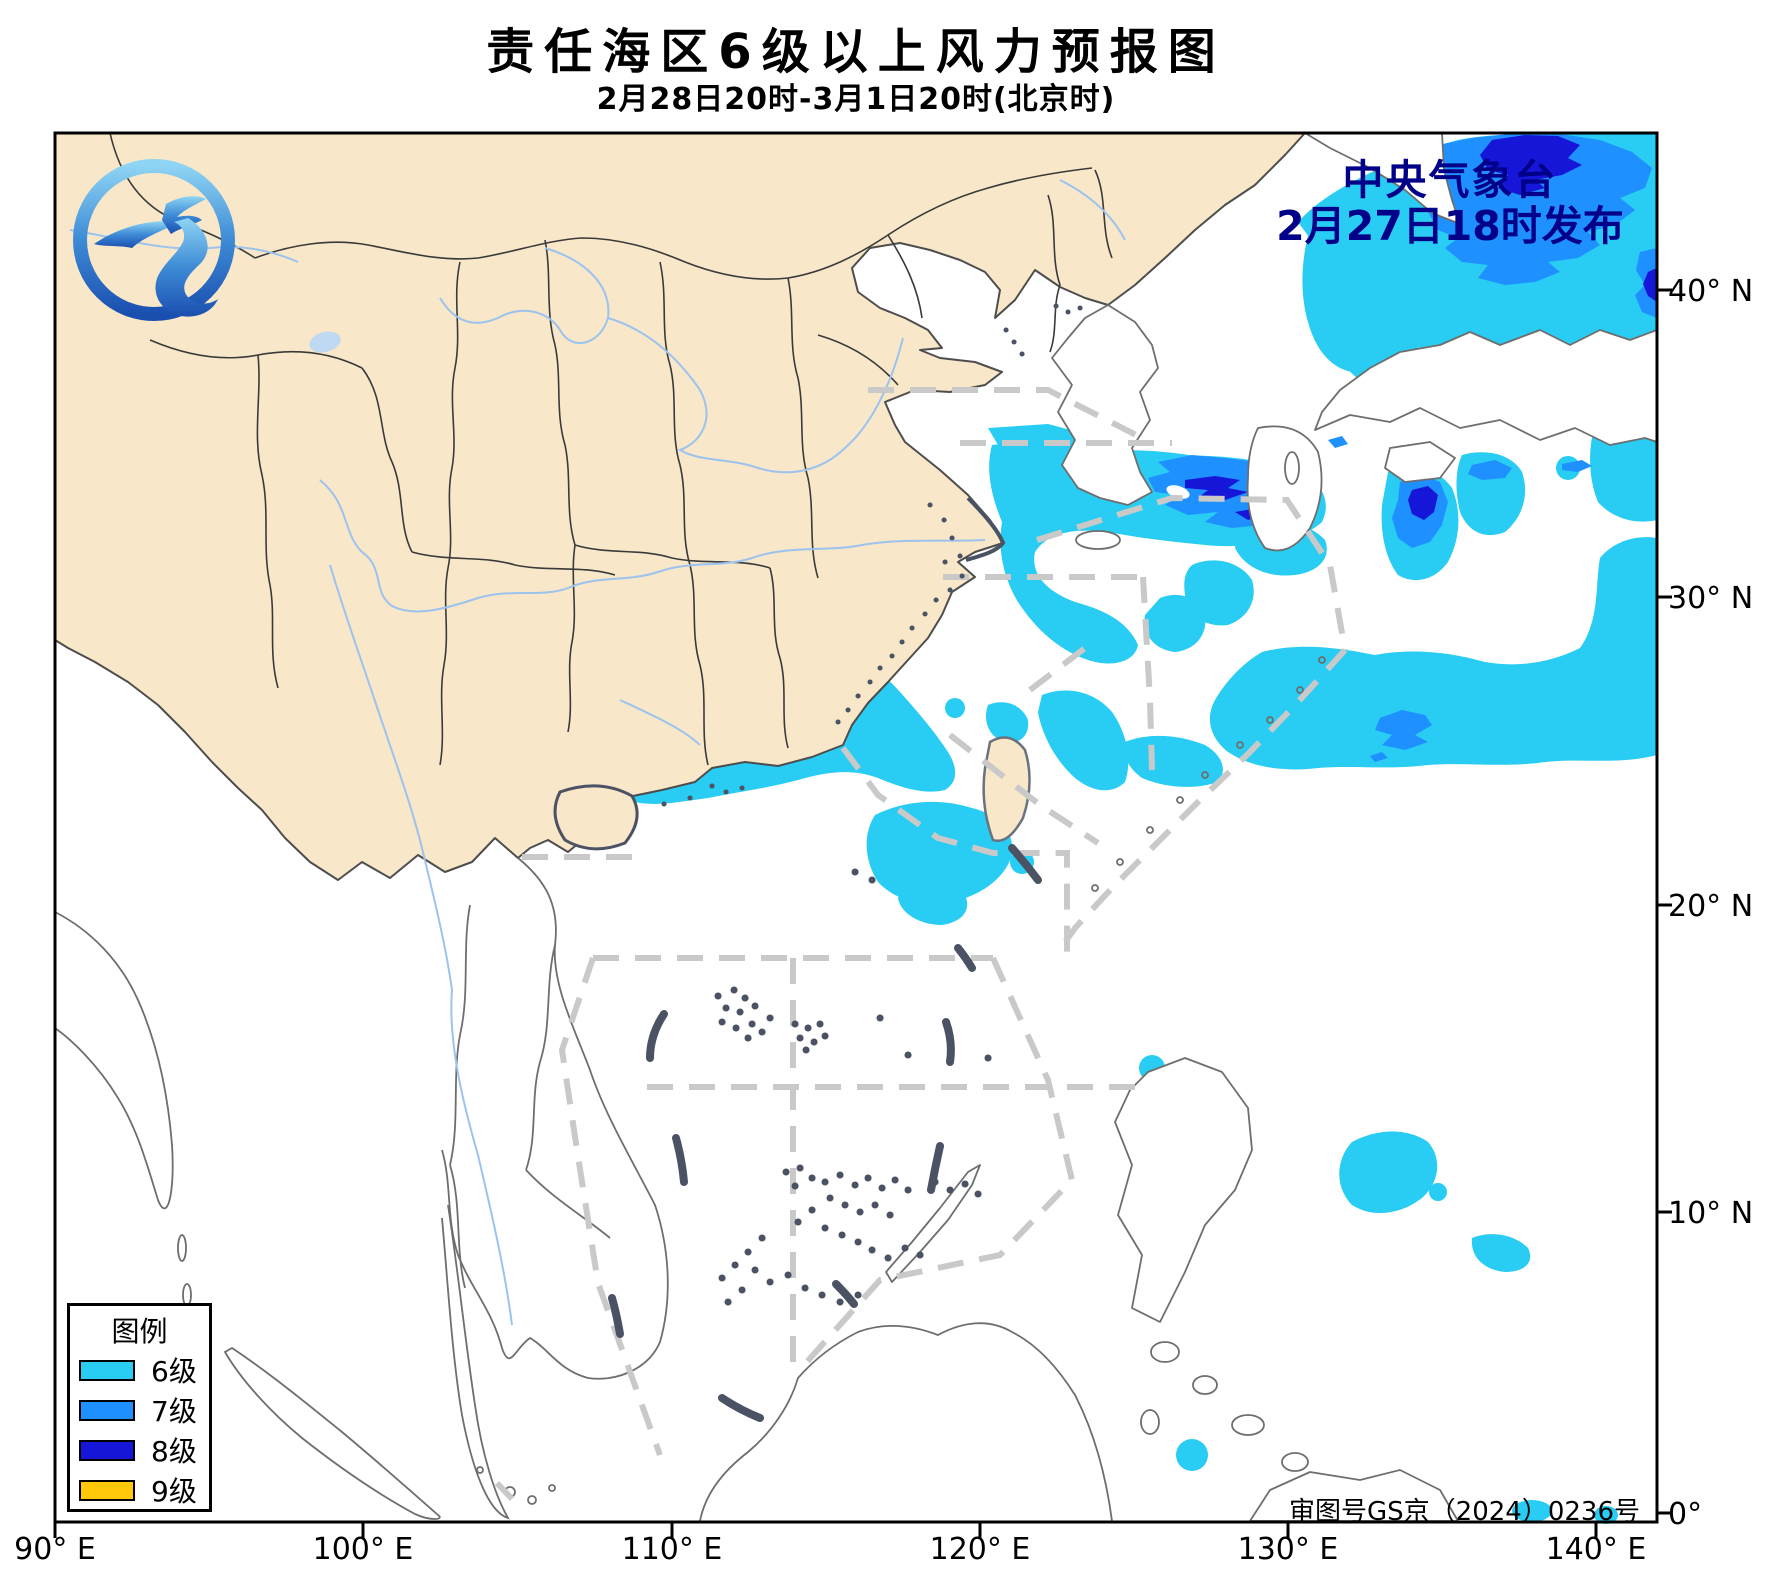 The image size is (1765, 1583). What do you see at coordinates (1450, 225) in the screenshot?
I see `publish-time: 2月27日18时发布` at bounding box center [1450, 225].